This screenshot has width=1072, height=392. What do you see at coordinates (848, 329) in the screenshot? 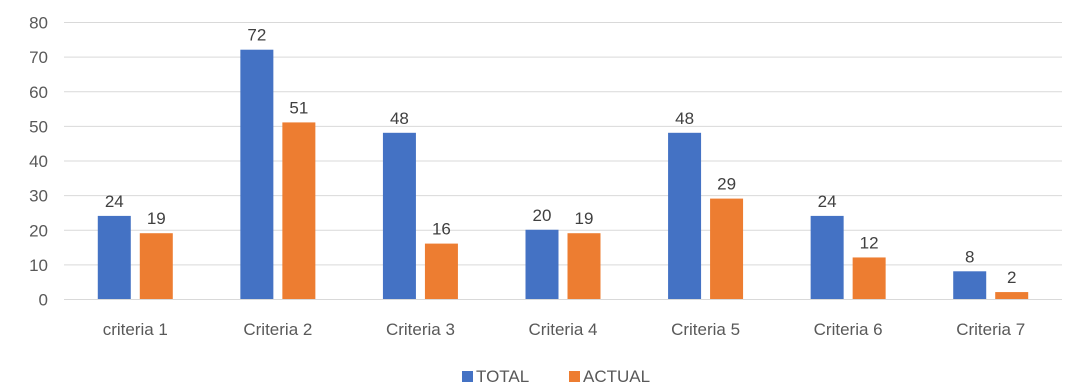
I see `x-category-label: Criteria 6` at bounding box center [848, 329].